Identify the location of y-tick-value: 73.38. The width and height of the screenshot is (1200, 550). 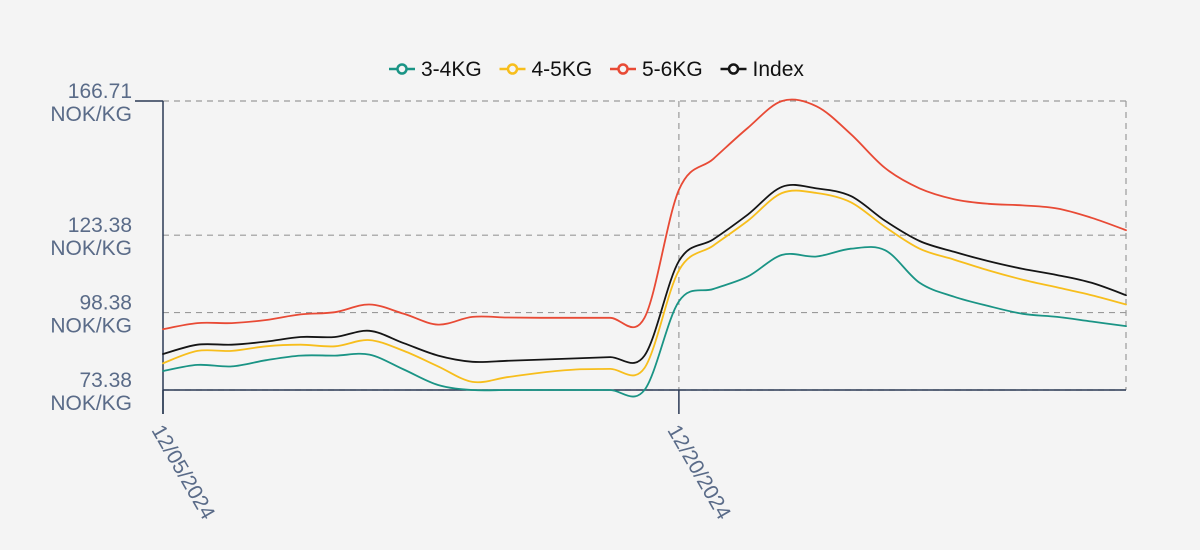
(105, 380).